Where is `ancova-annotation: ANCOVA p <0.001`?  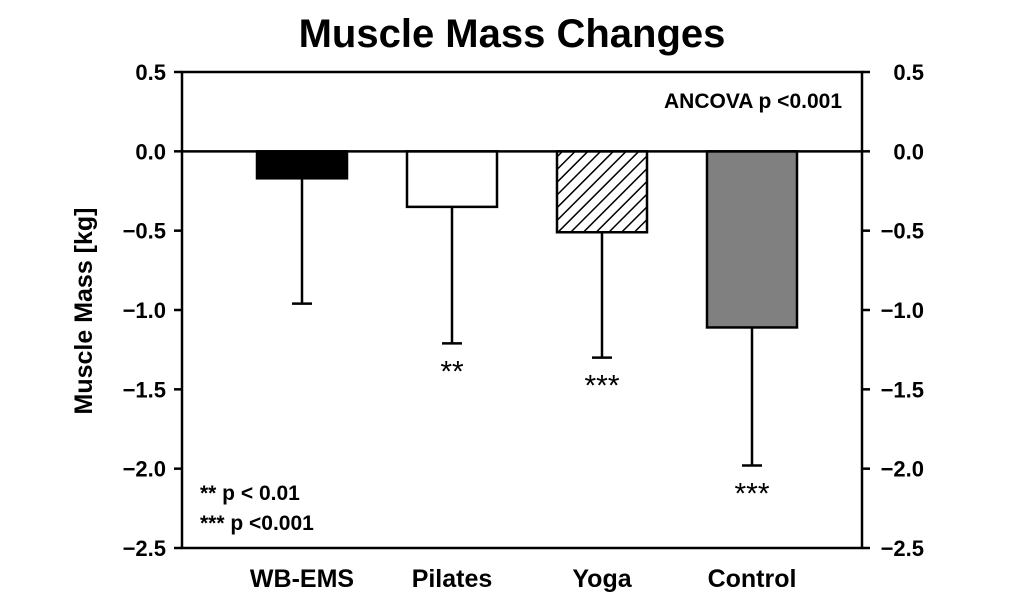 ancova-annotation: ANCOVA p <0.001 is located at coordinates (753, 101).